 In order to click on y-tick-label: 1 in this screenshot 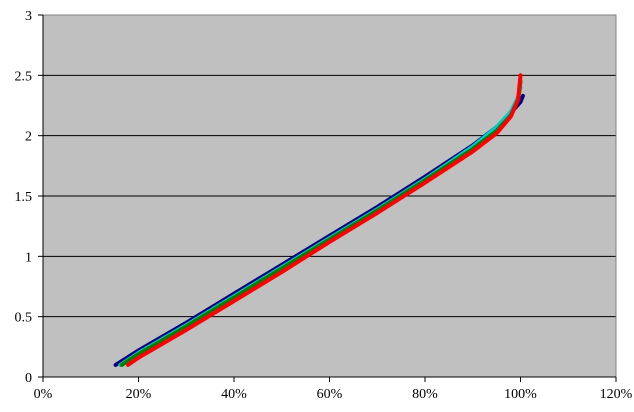, I will do `click(28, 257)`.